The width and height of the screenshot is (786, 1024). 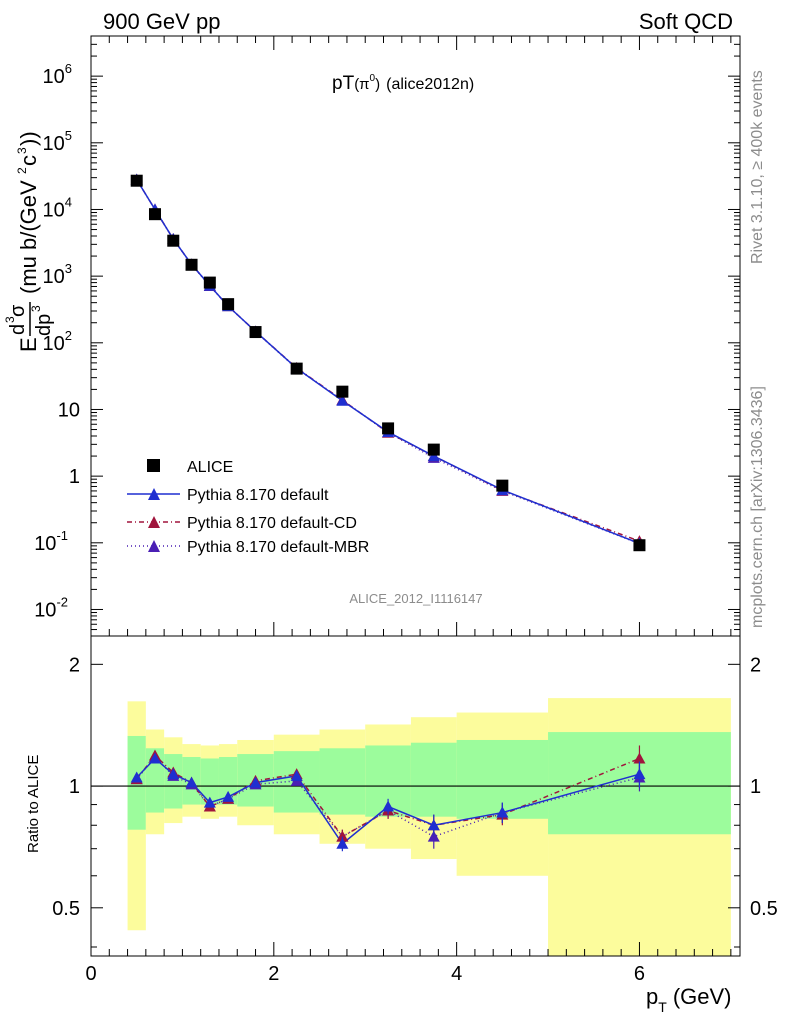 What do you see at coordinates (51, 541) in the screenshot?
I see `main-ytick-label: 10⁻¹` at bounding box center [51, 541].